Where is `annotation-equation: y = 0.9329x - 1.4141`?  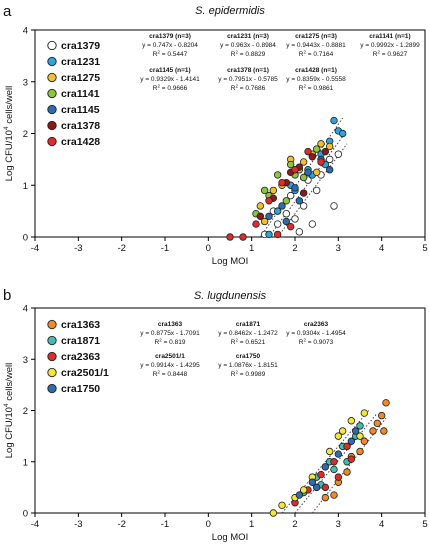
annotation-equation: y = 0.9329x - 1.4141 is located at coordinates (170, 79).